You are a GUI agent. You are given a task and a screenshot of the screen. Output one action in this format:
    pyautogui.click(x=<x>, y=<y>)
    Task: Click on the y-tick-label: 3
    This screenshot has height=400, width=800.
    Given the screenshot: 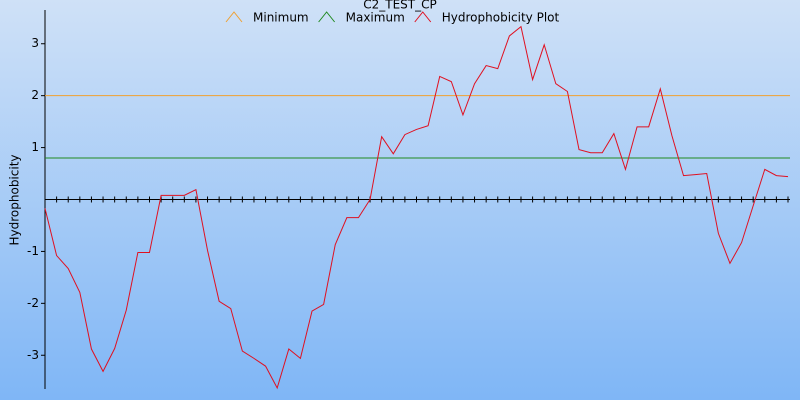 What is the action you would take?
    pyautogui.click(x=35, y=43)
    